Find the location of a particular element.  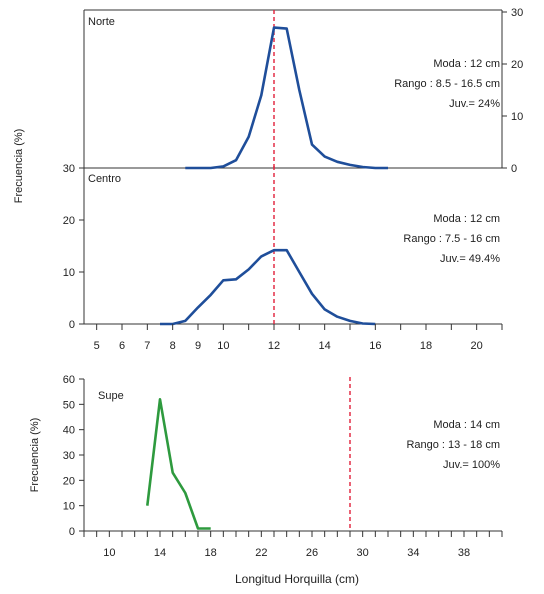

x-tick-label: 26 is located at coordinates (312, 553).